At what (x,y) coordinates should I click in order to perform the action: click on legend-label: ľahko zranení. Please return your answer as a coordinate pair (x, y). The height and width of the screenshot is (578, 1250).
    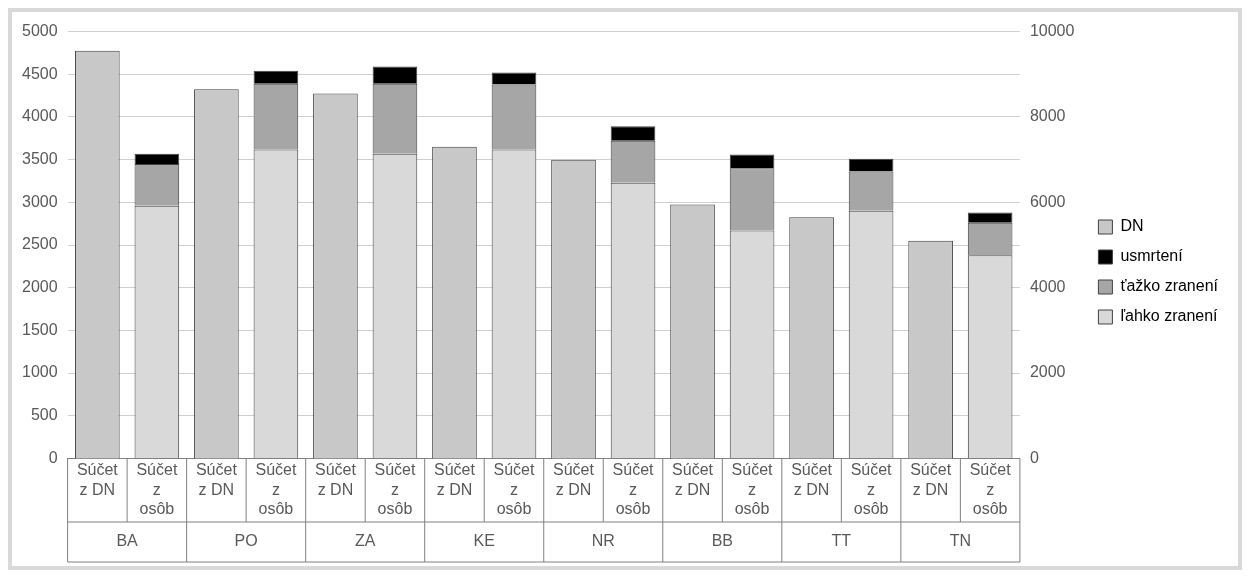
    Looking at the image, I should click on (1169, 316).